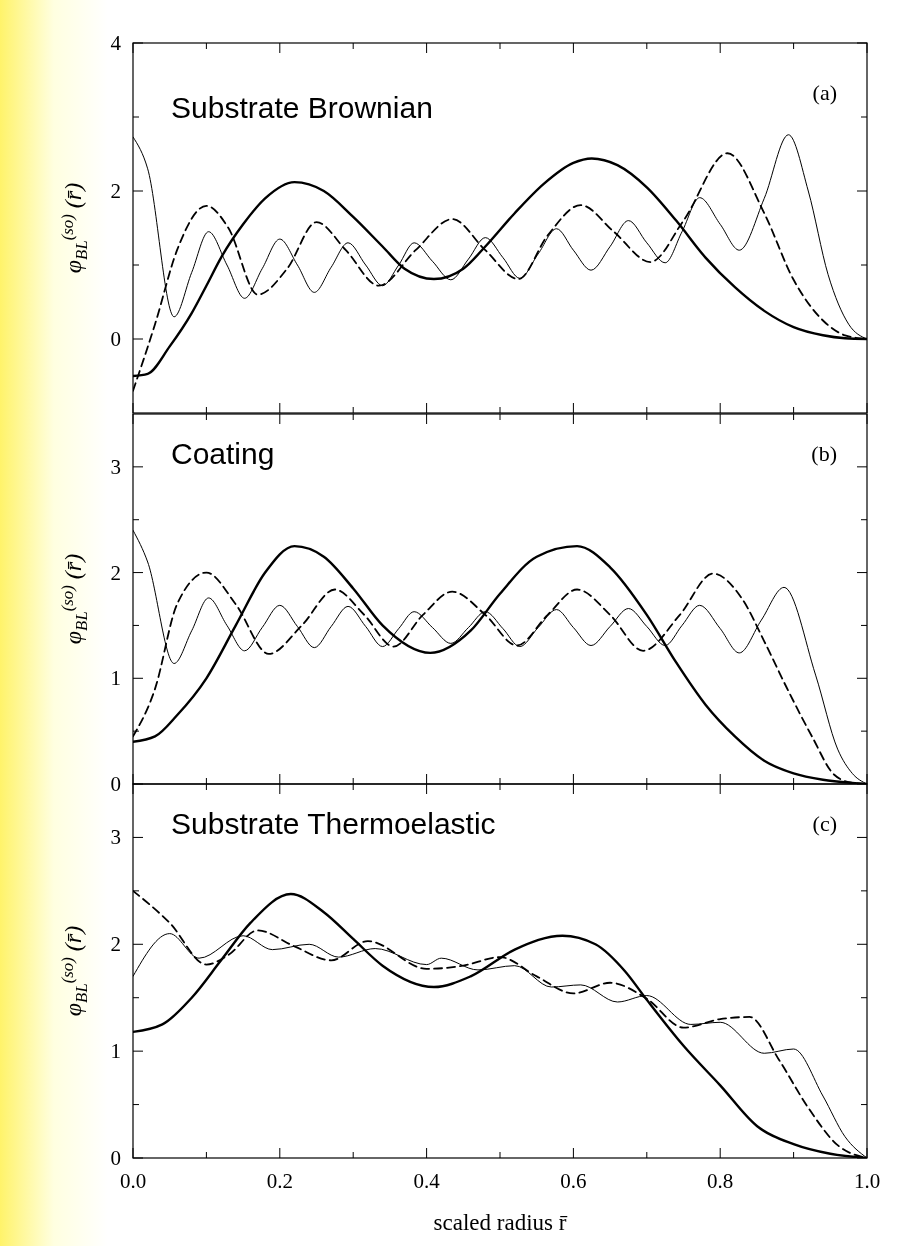 The width and height of the screenshot is (897, 1246). What do you see at coordinates (133, 1181) in the screenshot?
I see `x-tick-label: 0.0` at bounding box center [133, 1181].